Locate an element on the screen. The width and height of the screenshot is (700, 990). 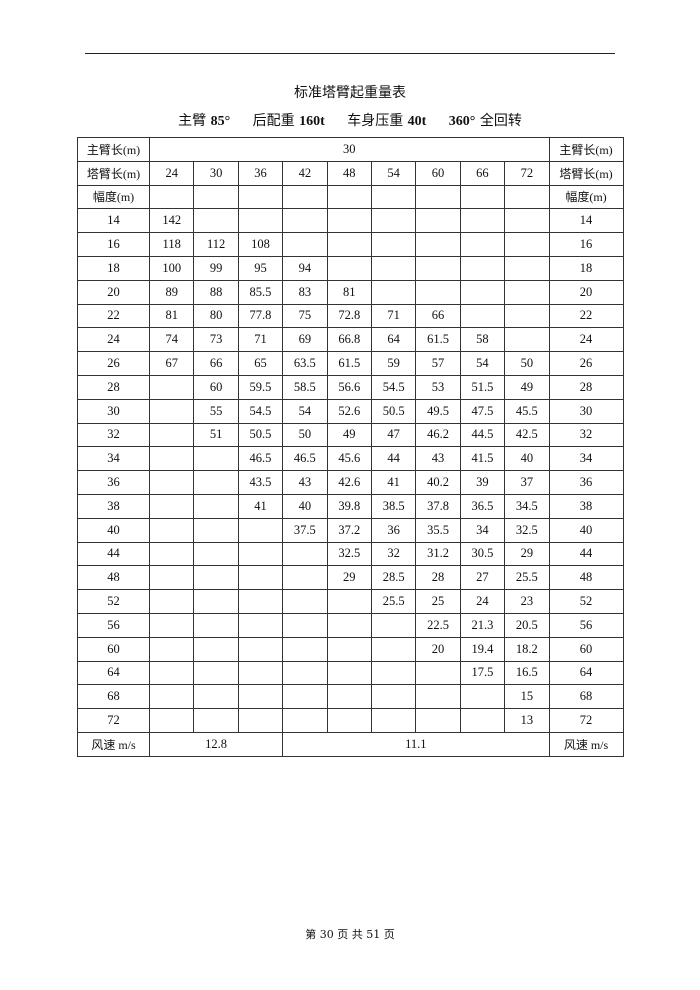
radius-cell-right: 18 is located at coordinates (586, 268).